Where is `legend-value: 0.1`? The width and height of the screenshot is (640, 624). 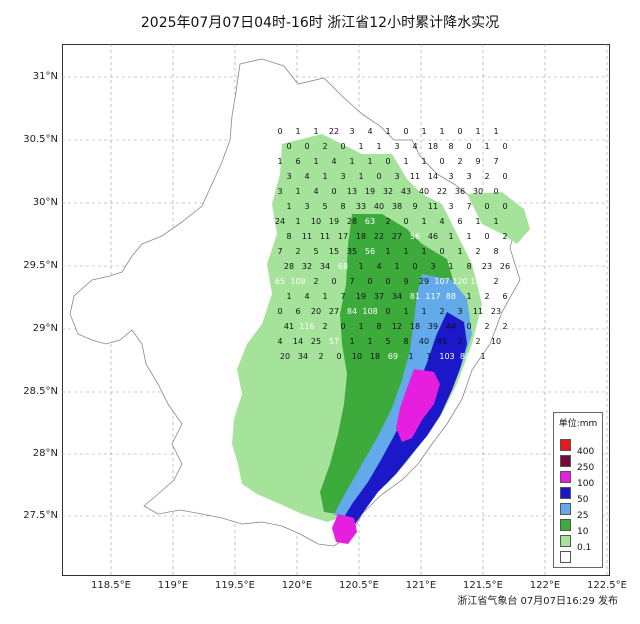 legend-value: 0.1 is located at coordinates (584, 548).